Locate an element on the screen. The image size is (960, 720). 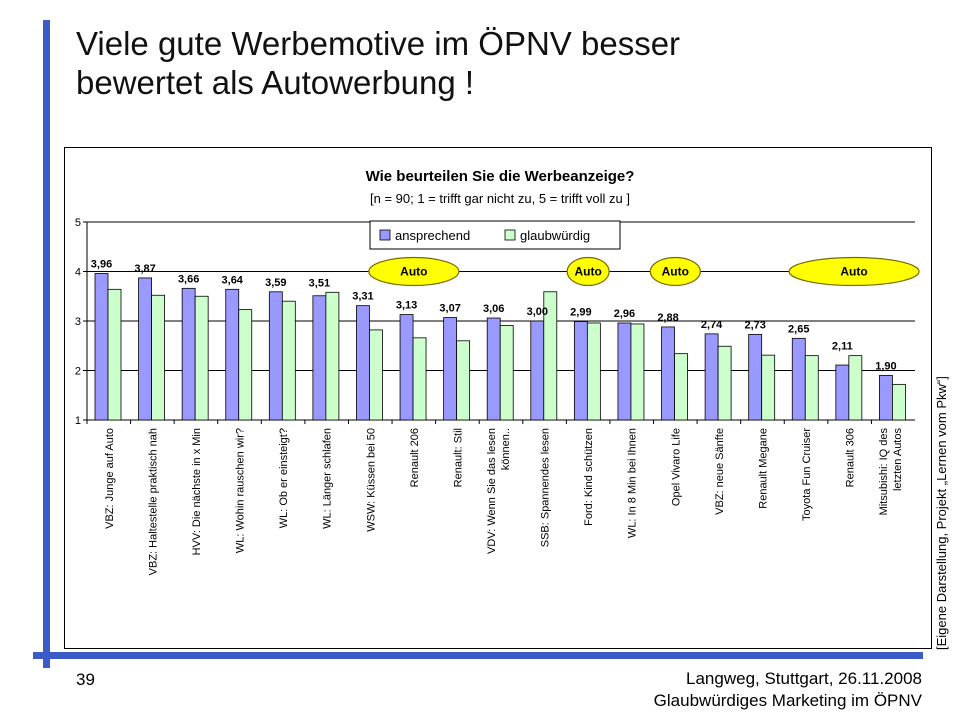
x-tick-label: VBZ: Haltestelle praktisch nah is located at coordinates (153, 501).